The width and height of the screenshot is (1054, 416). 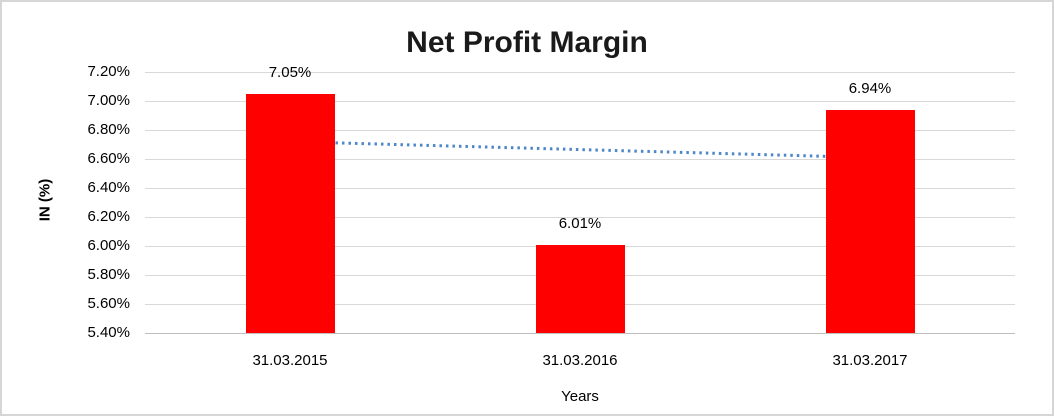 I want to click on y-axis-tick-label: 6.80%, so click(x=108, y=129).